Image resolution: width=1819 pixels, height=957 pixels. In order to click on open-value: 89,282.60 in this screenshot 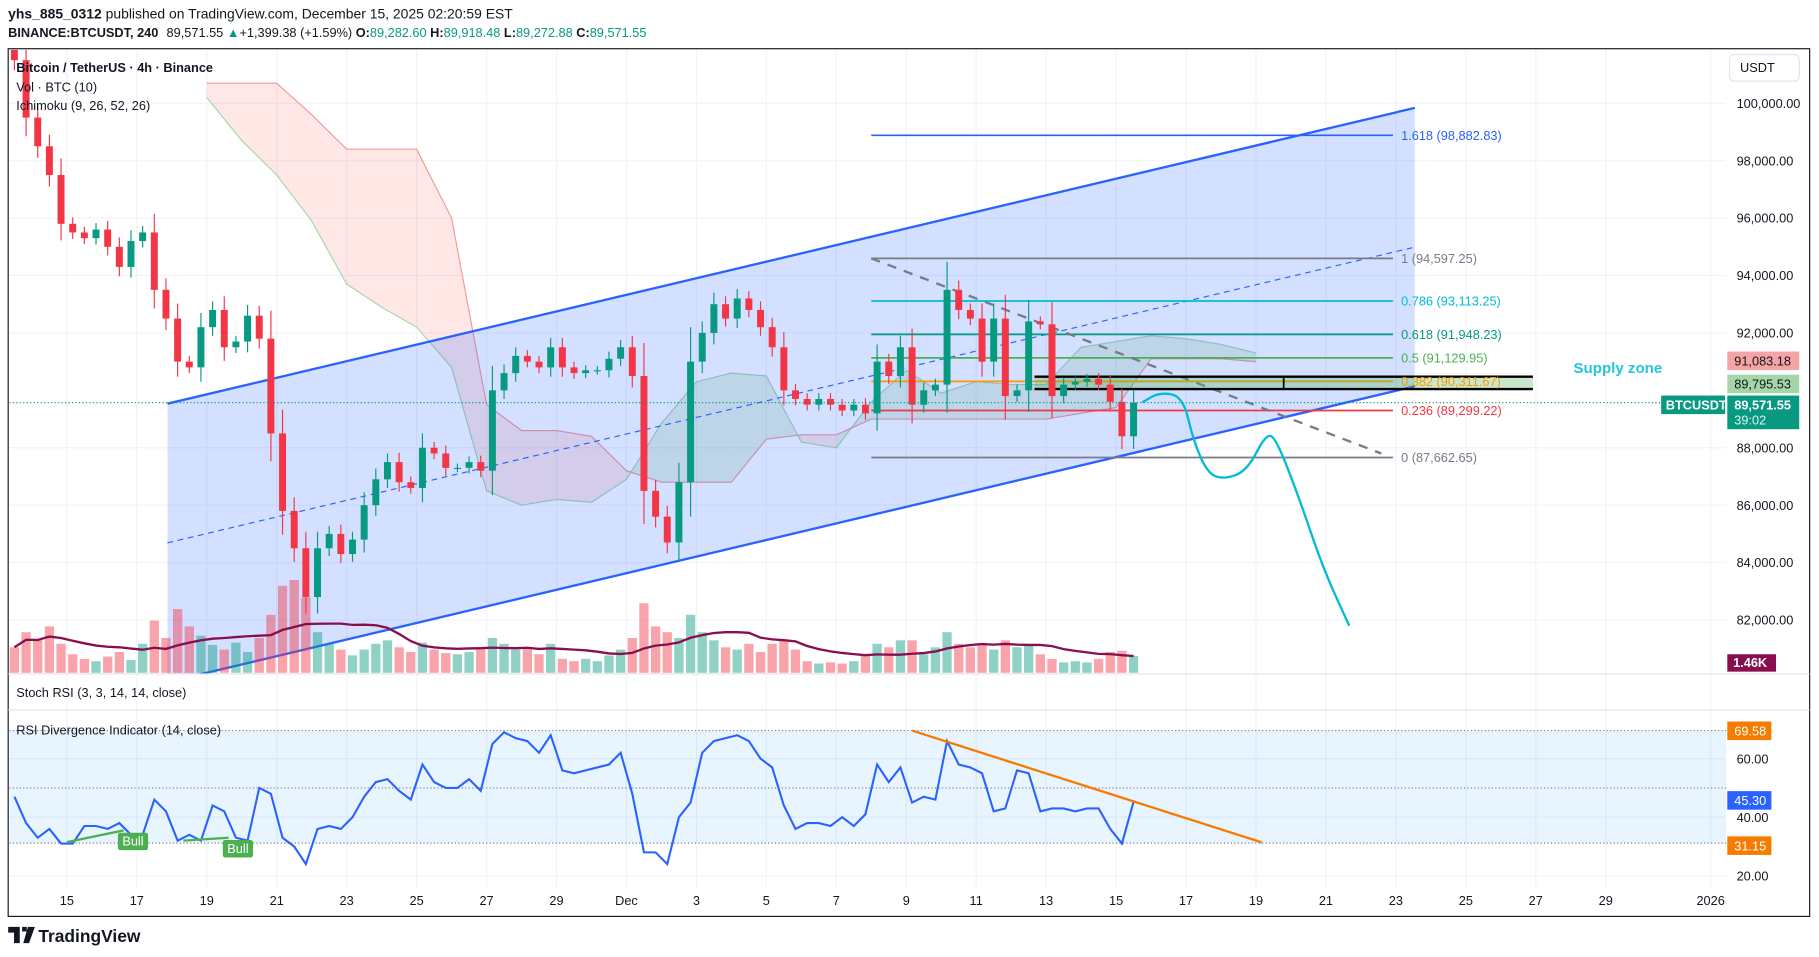, I will do `click(398, 32)`.